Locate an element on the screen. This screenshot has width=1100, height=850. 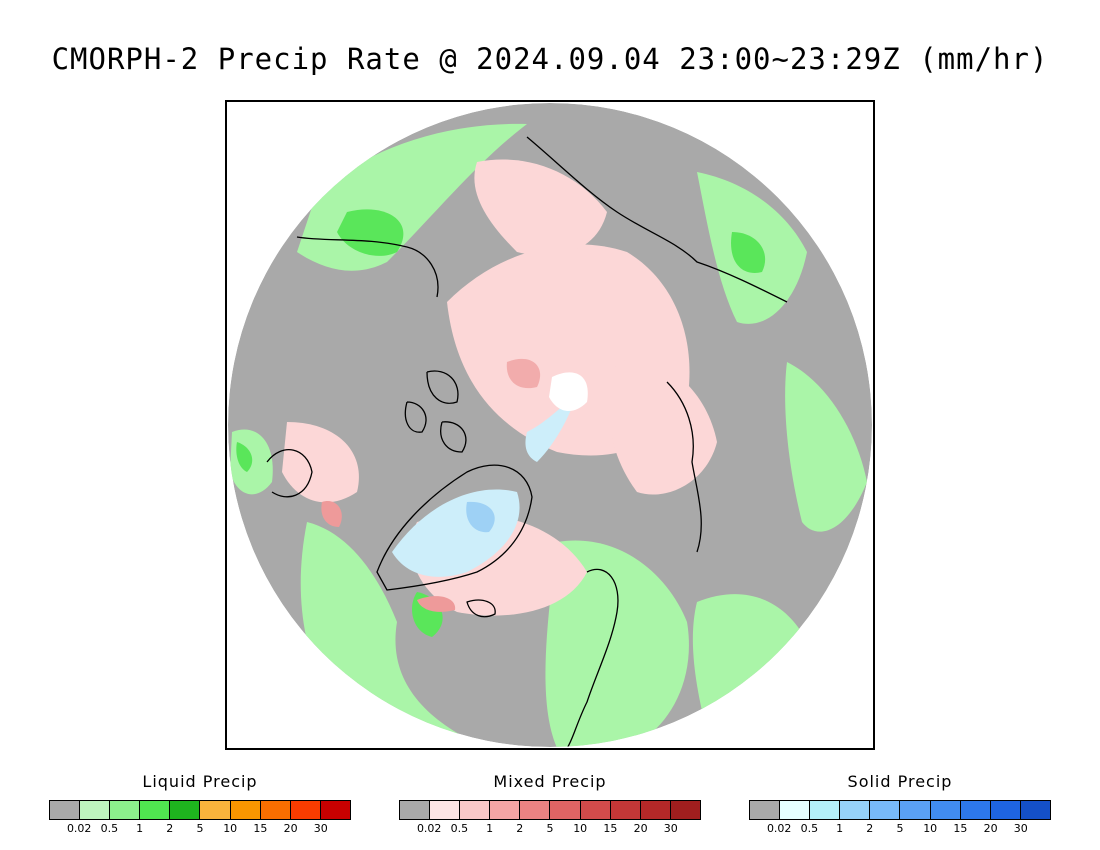
legend-tick-solid-8: 30 is located at coordinates (1020, 828).